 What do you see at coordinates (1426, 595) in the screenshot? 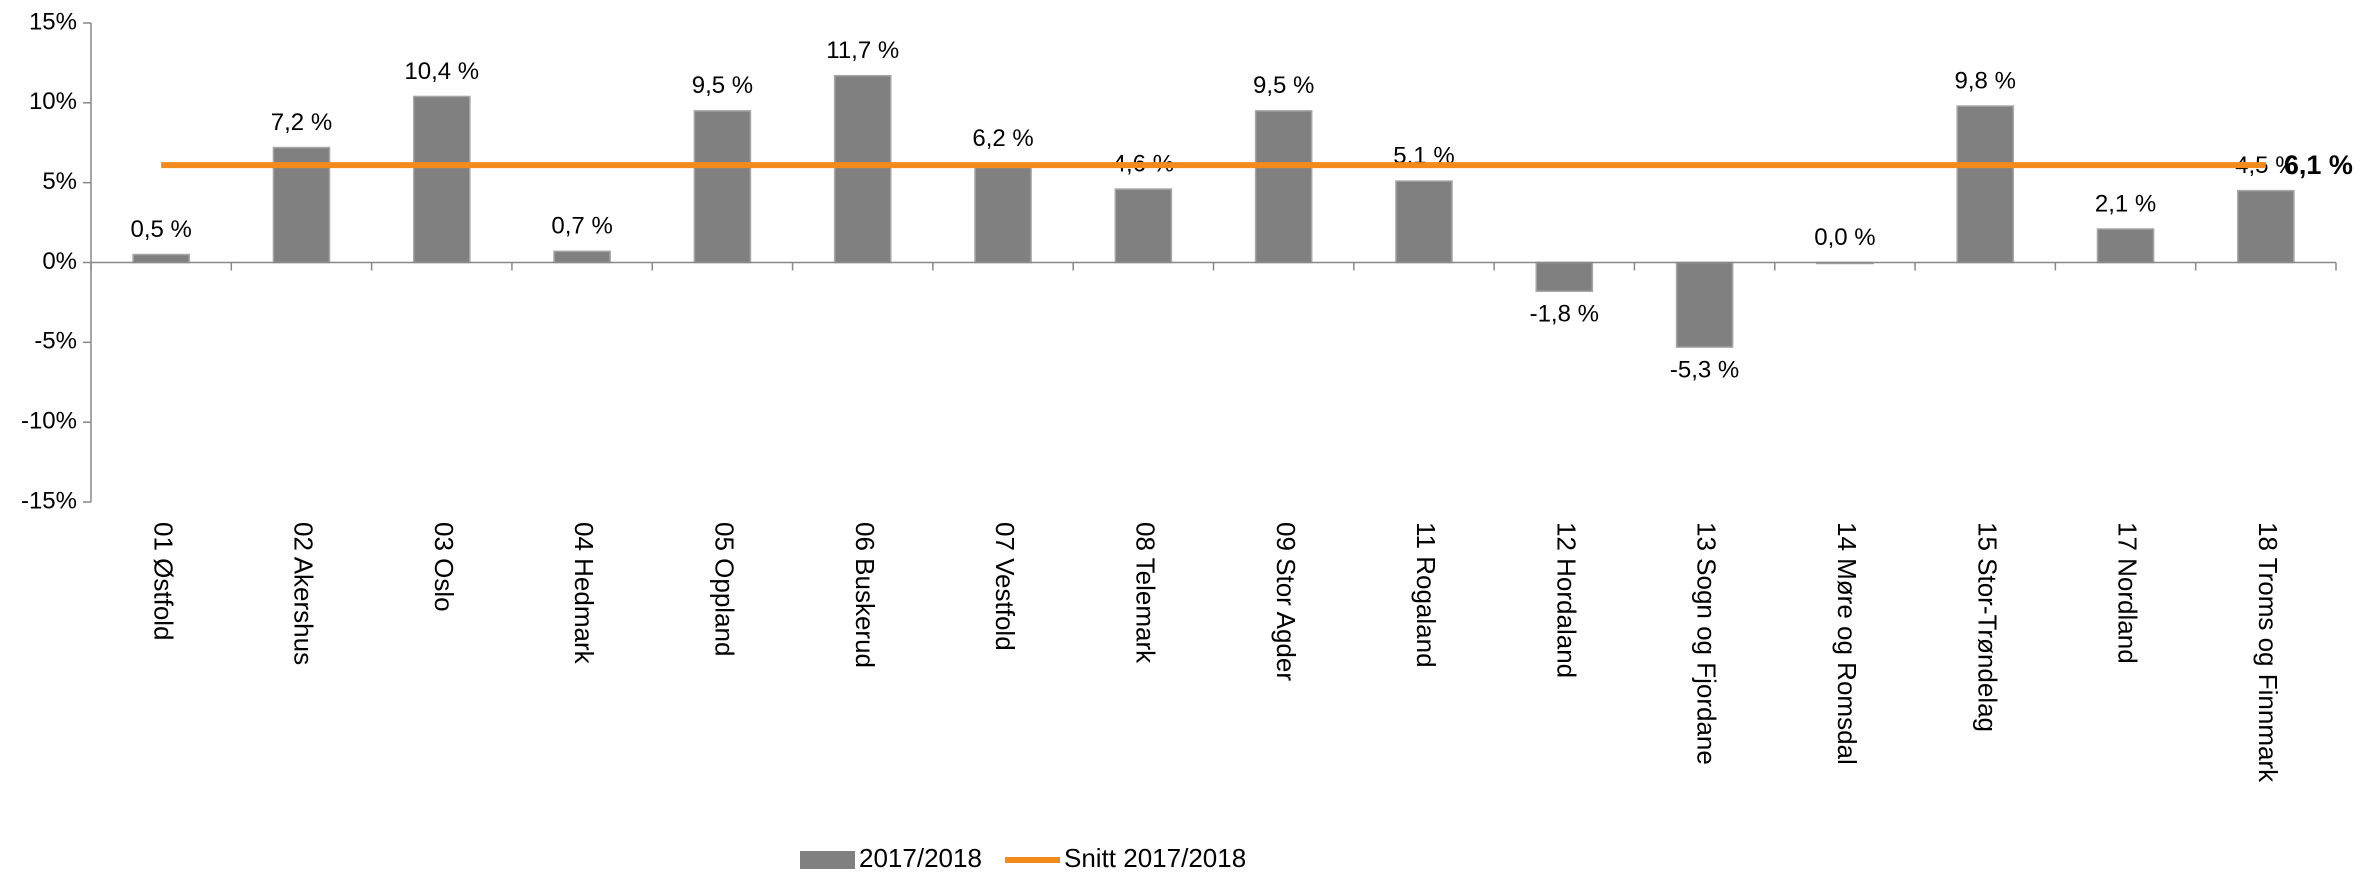
I see `x-tick-label: 11 Rogaland` at bounding box center [1426, 595].